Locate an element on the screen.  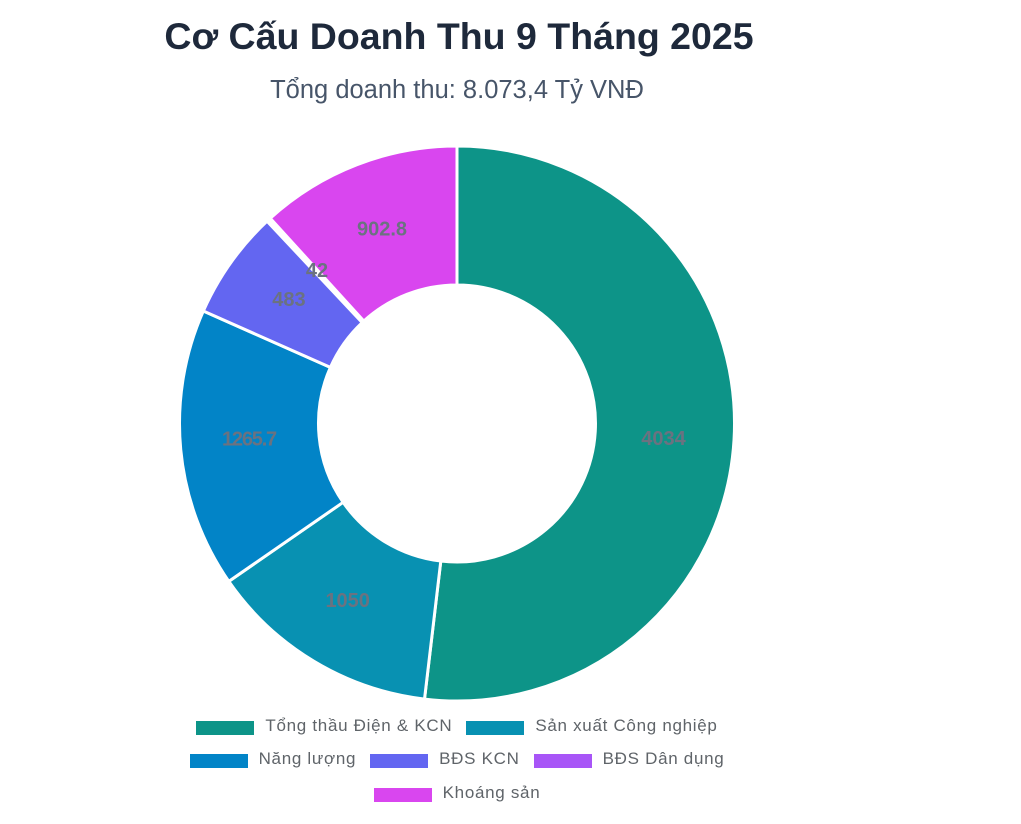
svg-text: 4034 is located at coordinates (663, 439).